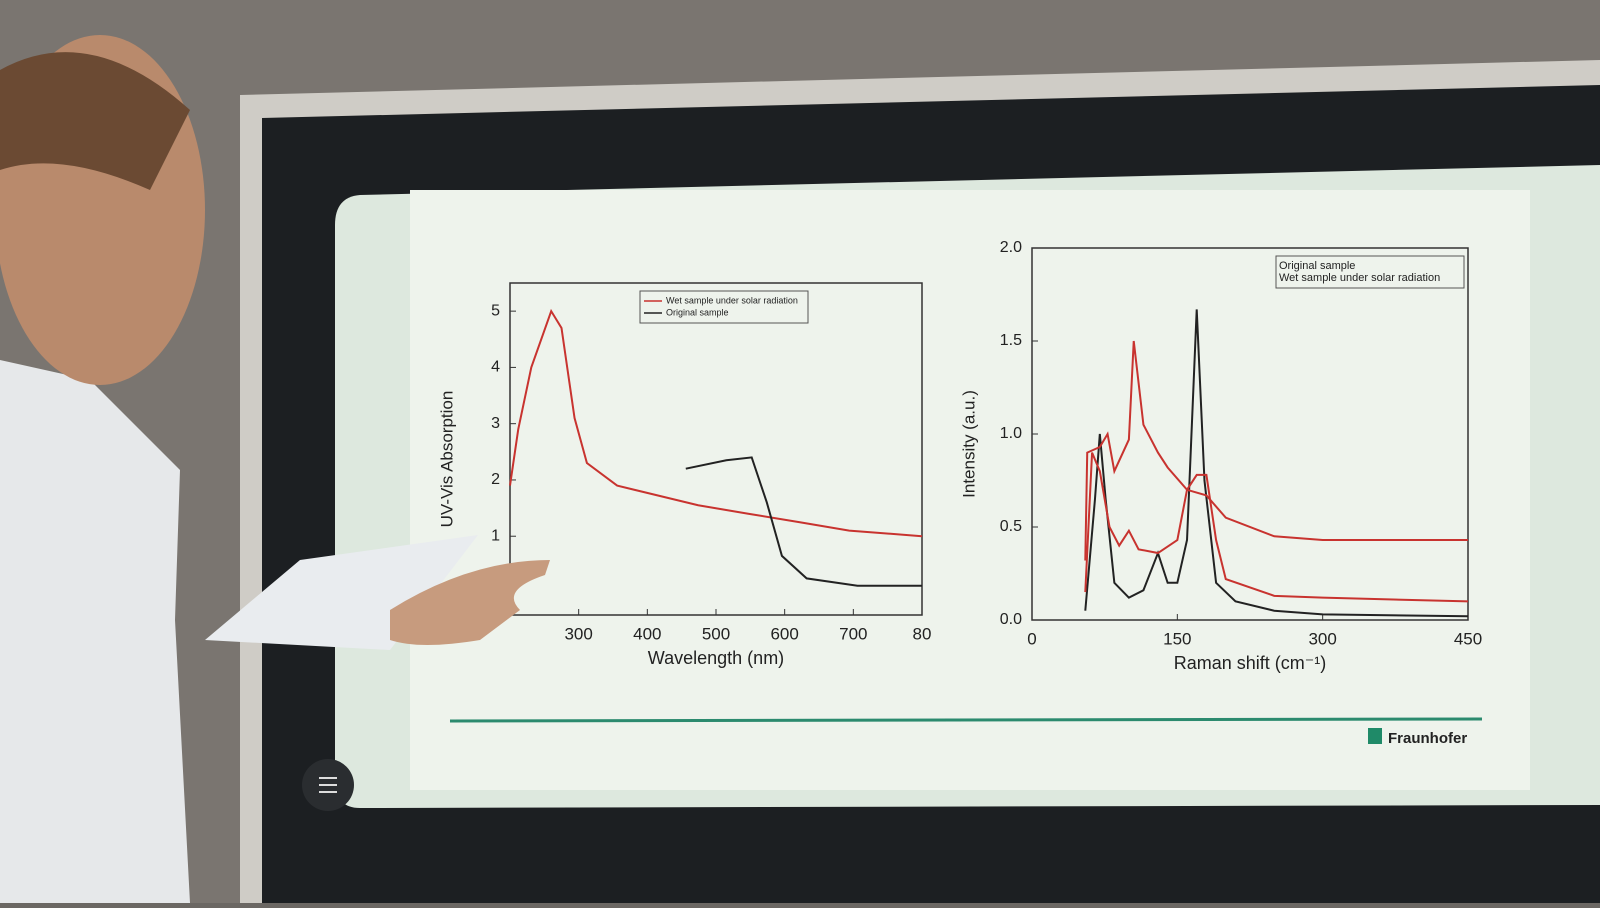 This screenshot has height=908, width=1600. I want to click on y-tick-label: 1, so click(495, 535).